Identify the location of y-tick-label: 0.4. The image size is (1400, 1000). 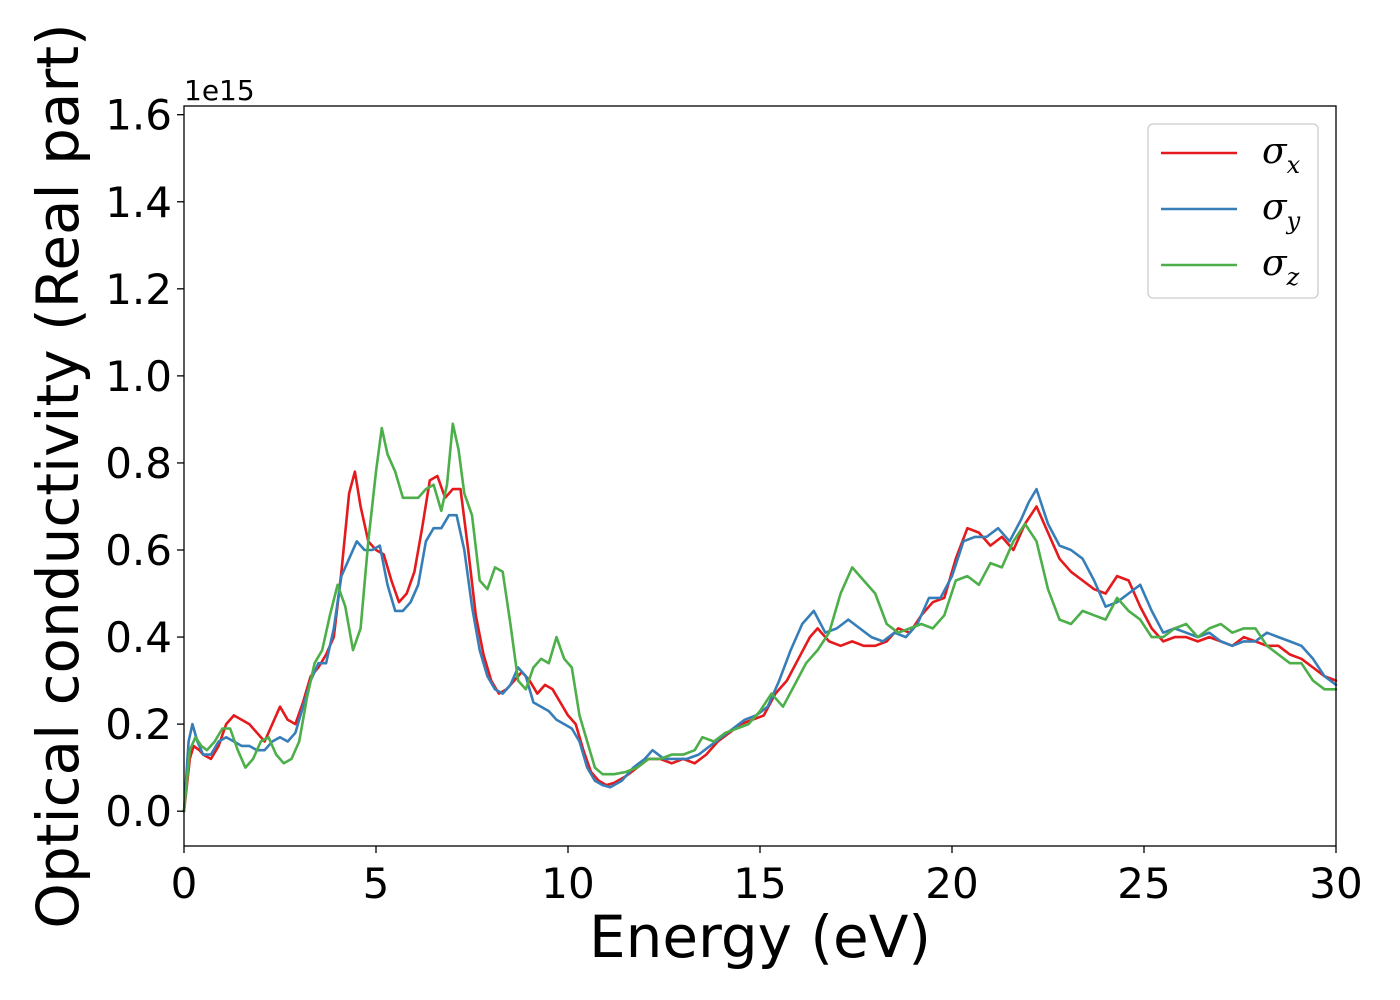
(138, 637).